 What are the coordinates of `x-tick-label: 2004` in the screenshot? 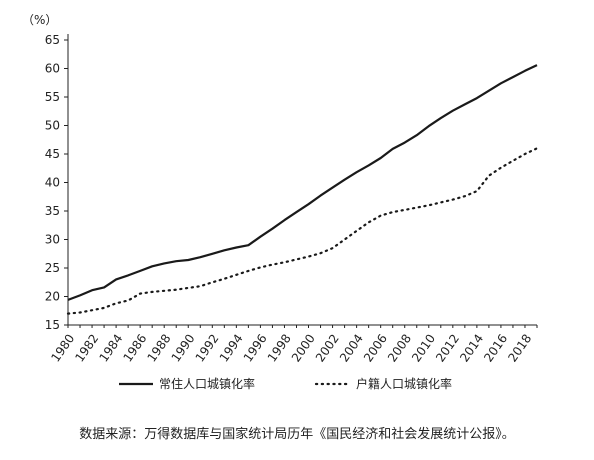 It's located at (351, 348).